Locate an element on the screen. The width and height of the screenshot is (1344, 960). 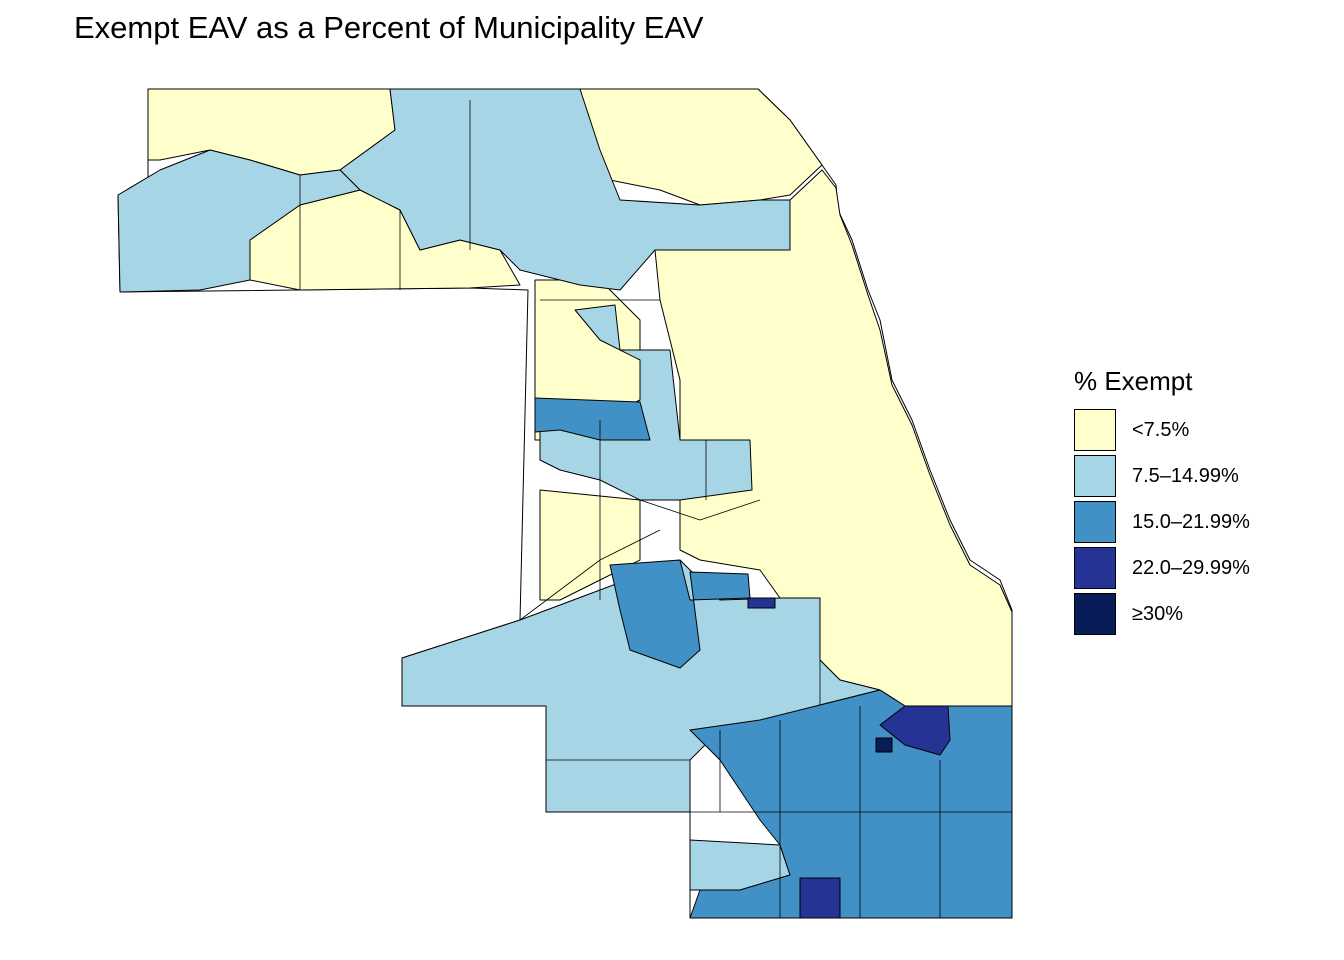
legend-label: 22.0–29.99% is located at coordinates (1191, 567).